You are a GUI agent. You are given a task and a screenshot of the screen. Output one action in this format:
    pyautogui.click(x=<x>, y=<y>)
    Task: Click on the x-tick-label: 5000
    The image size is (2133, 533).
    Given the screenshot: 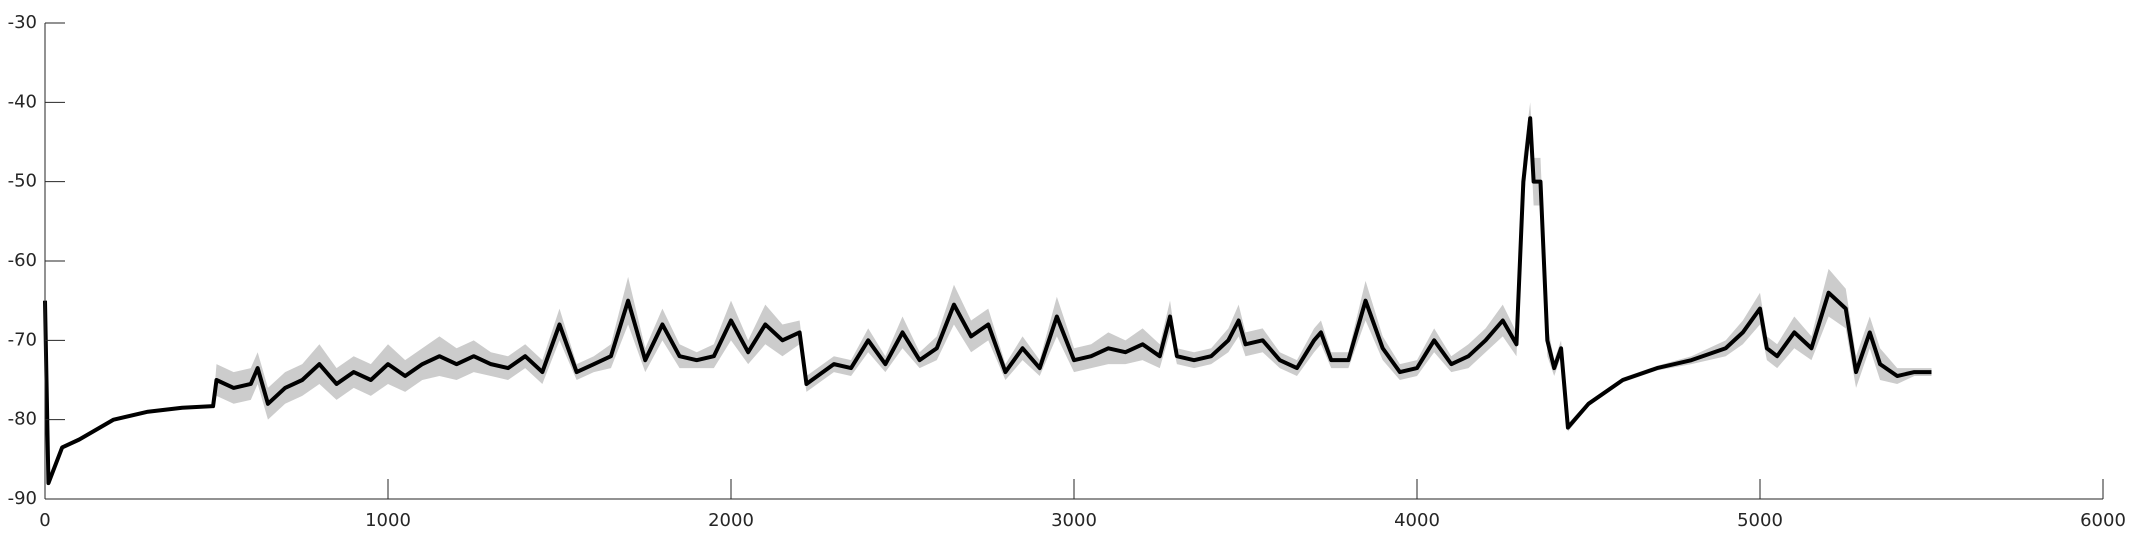 What is the action you would take?
    pyautogui.click(x=1760, y=520)
    